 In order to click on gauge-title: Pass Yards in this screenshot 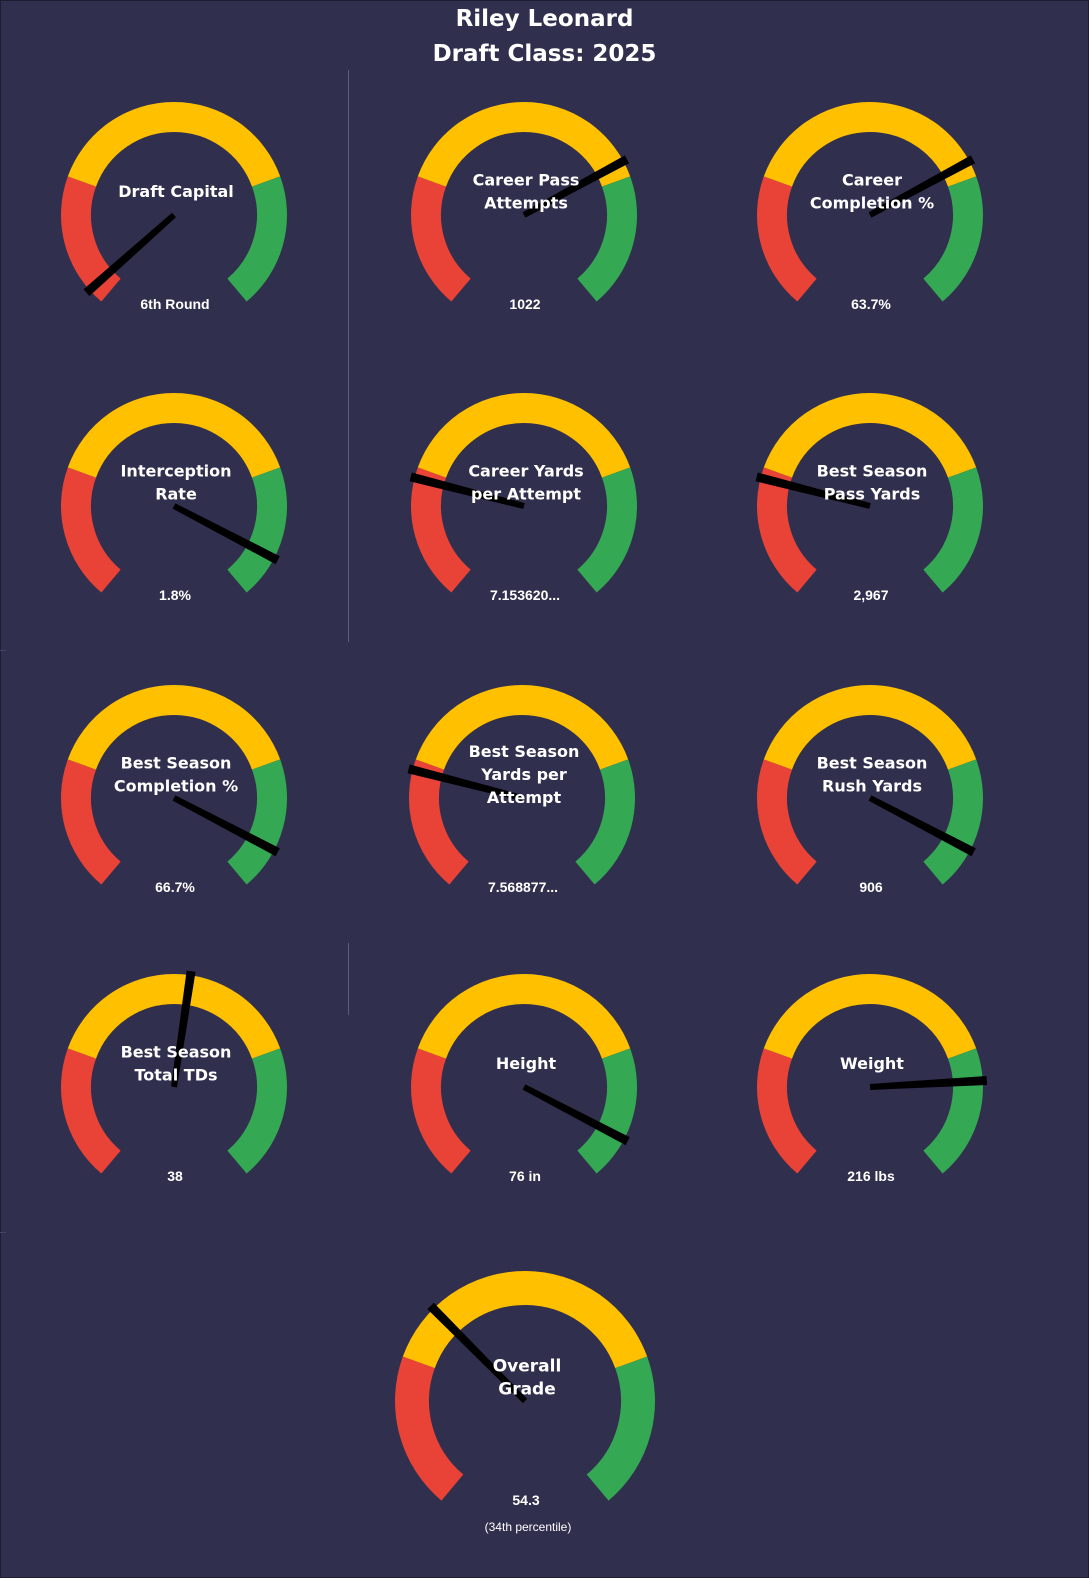, I will do `click(872, 494)`.